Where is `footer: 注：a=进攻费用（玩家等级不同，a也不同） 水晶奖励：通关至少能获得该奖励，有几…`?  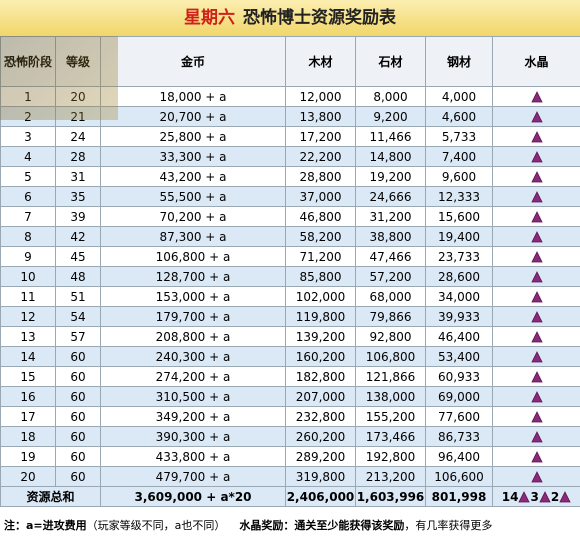 footer: 注：a=进攻费用（玩家等级不同，a也不同） 水晶奖励：通关至少能获得该奖励，有几… is located at coordinates (290, 526).